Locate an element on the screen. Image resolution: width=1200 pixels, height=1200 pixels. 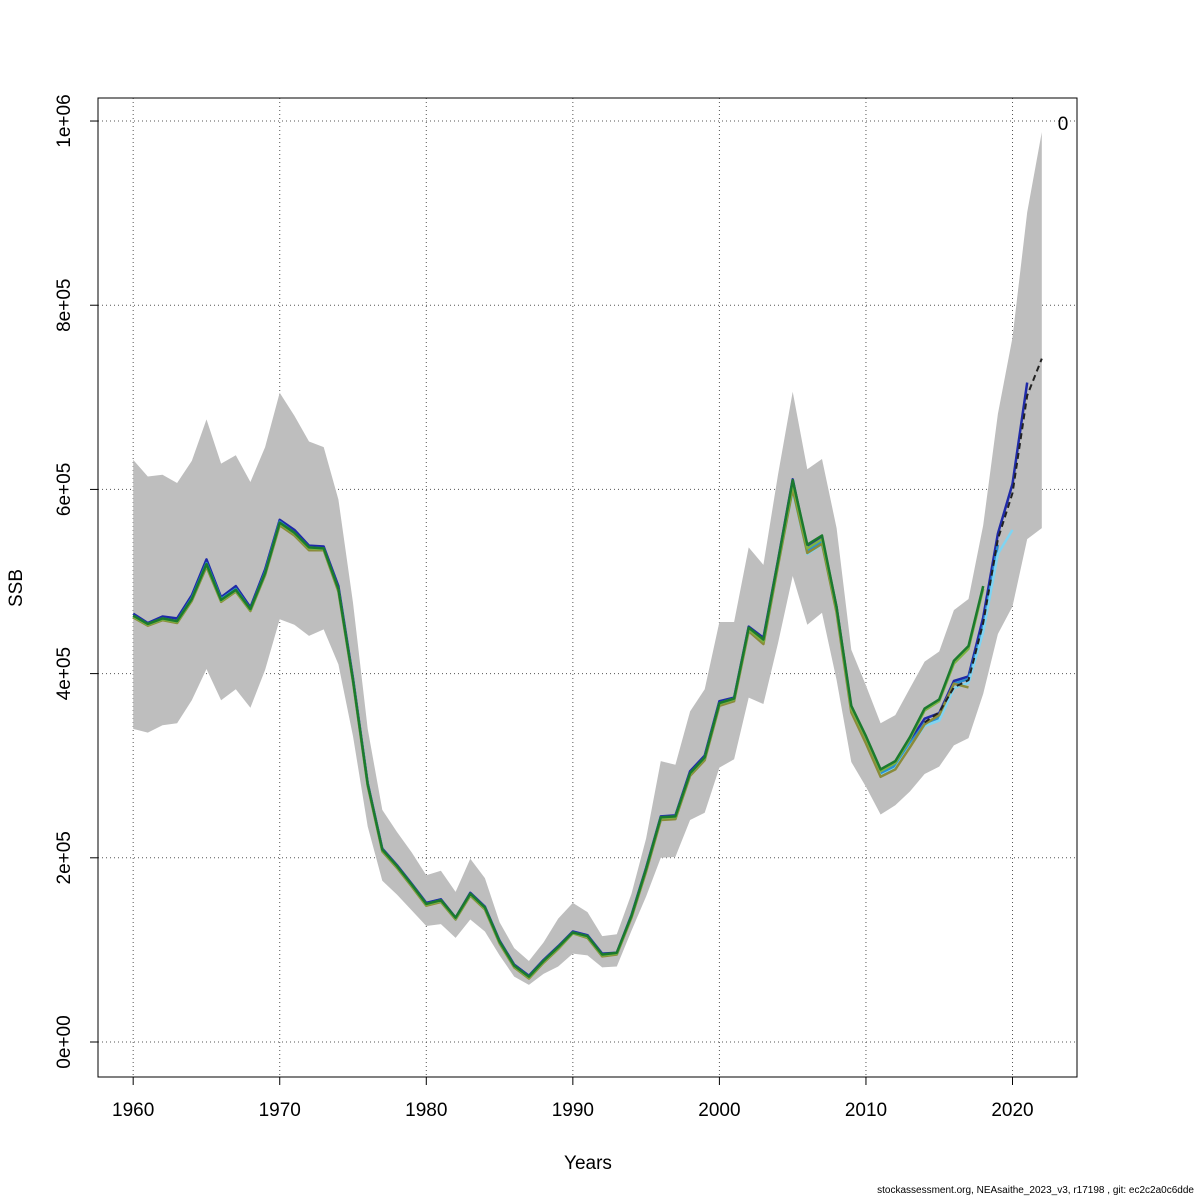
x-tick-label-0: 1960 is located at coordinates (133, 1110).